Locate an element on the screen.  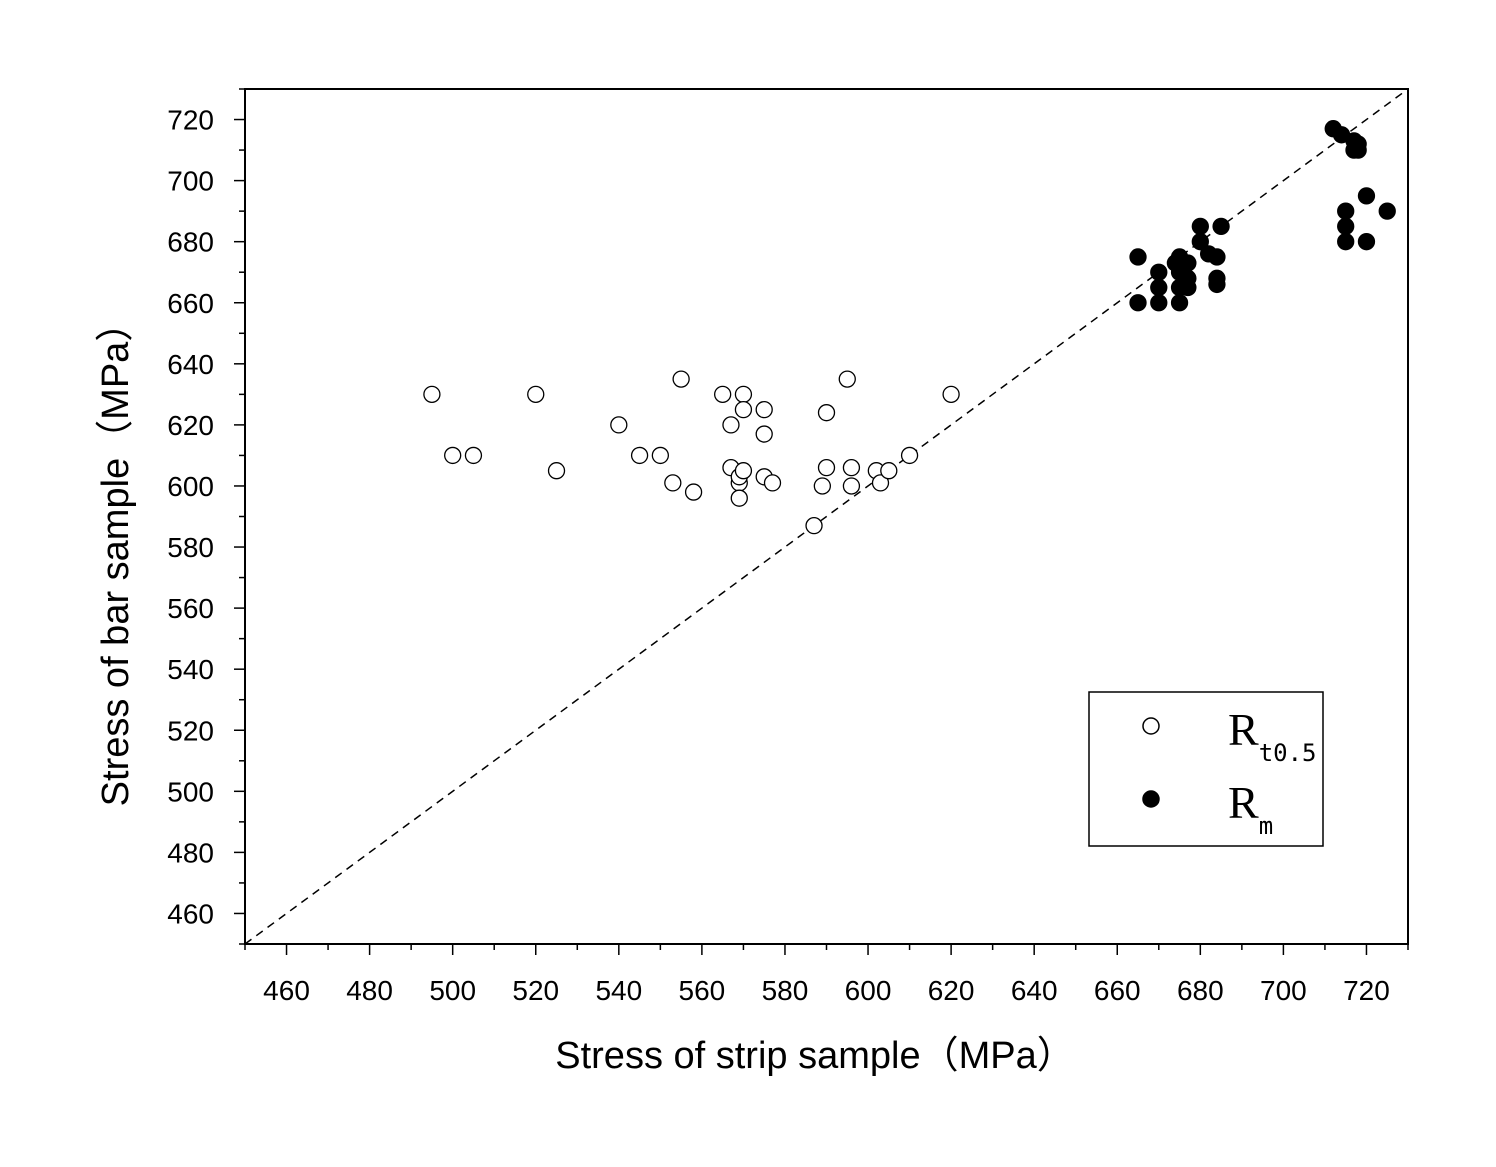
y-tick-label: 660 is located at coordinates (190, 303).